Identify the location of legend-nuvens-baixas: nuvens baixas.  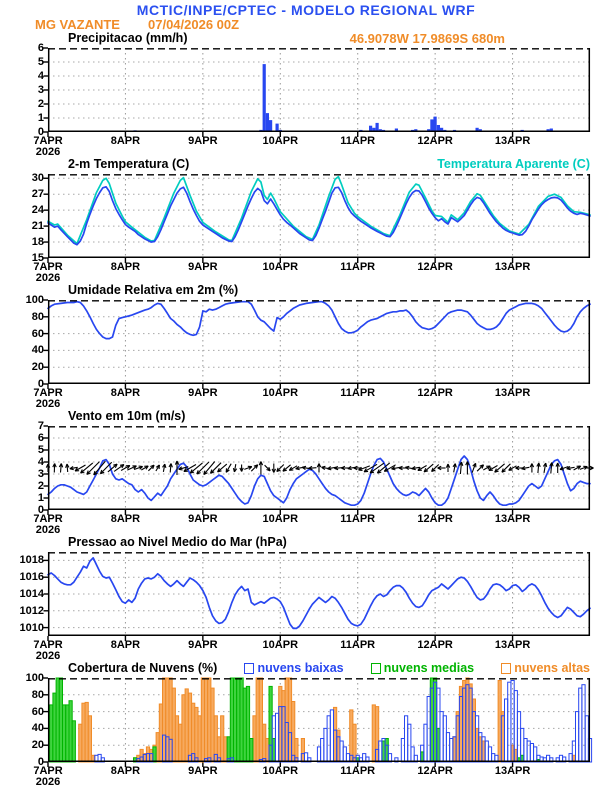
(294, 668).